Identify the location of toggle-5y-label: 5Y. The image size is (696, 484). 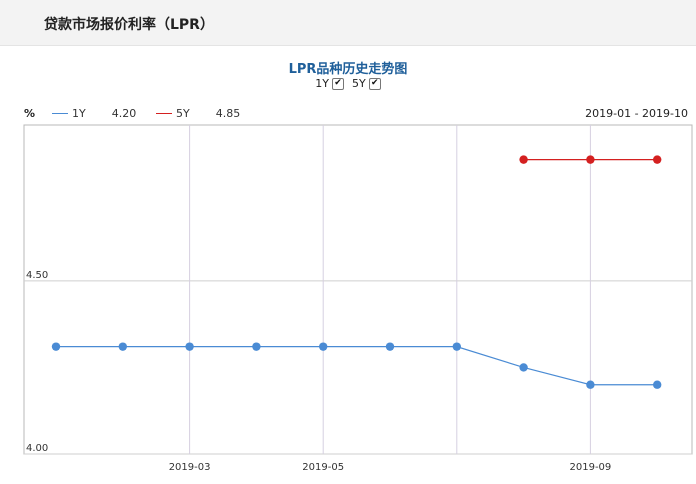
(359, 83).